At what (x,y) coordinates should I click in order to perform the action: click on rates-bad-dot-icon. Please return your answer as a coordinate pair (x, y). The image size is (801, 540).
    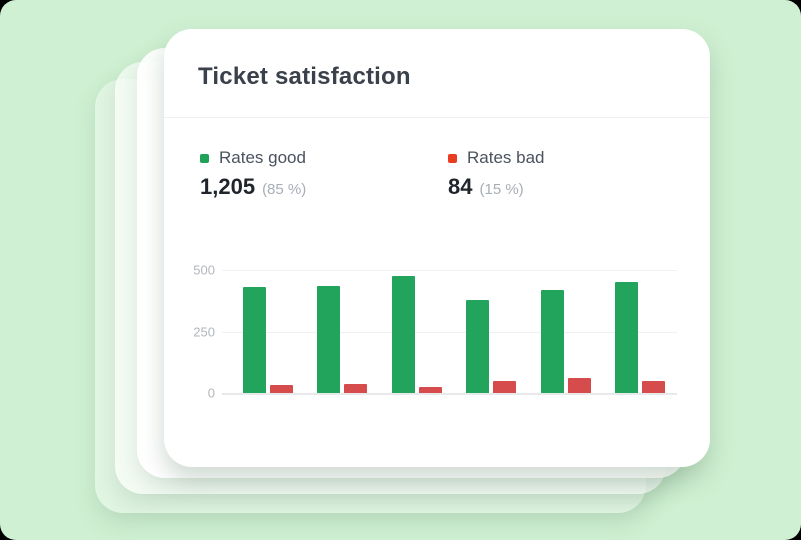
    Looking at the image, I should click on (452, 158).